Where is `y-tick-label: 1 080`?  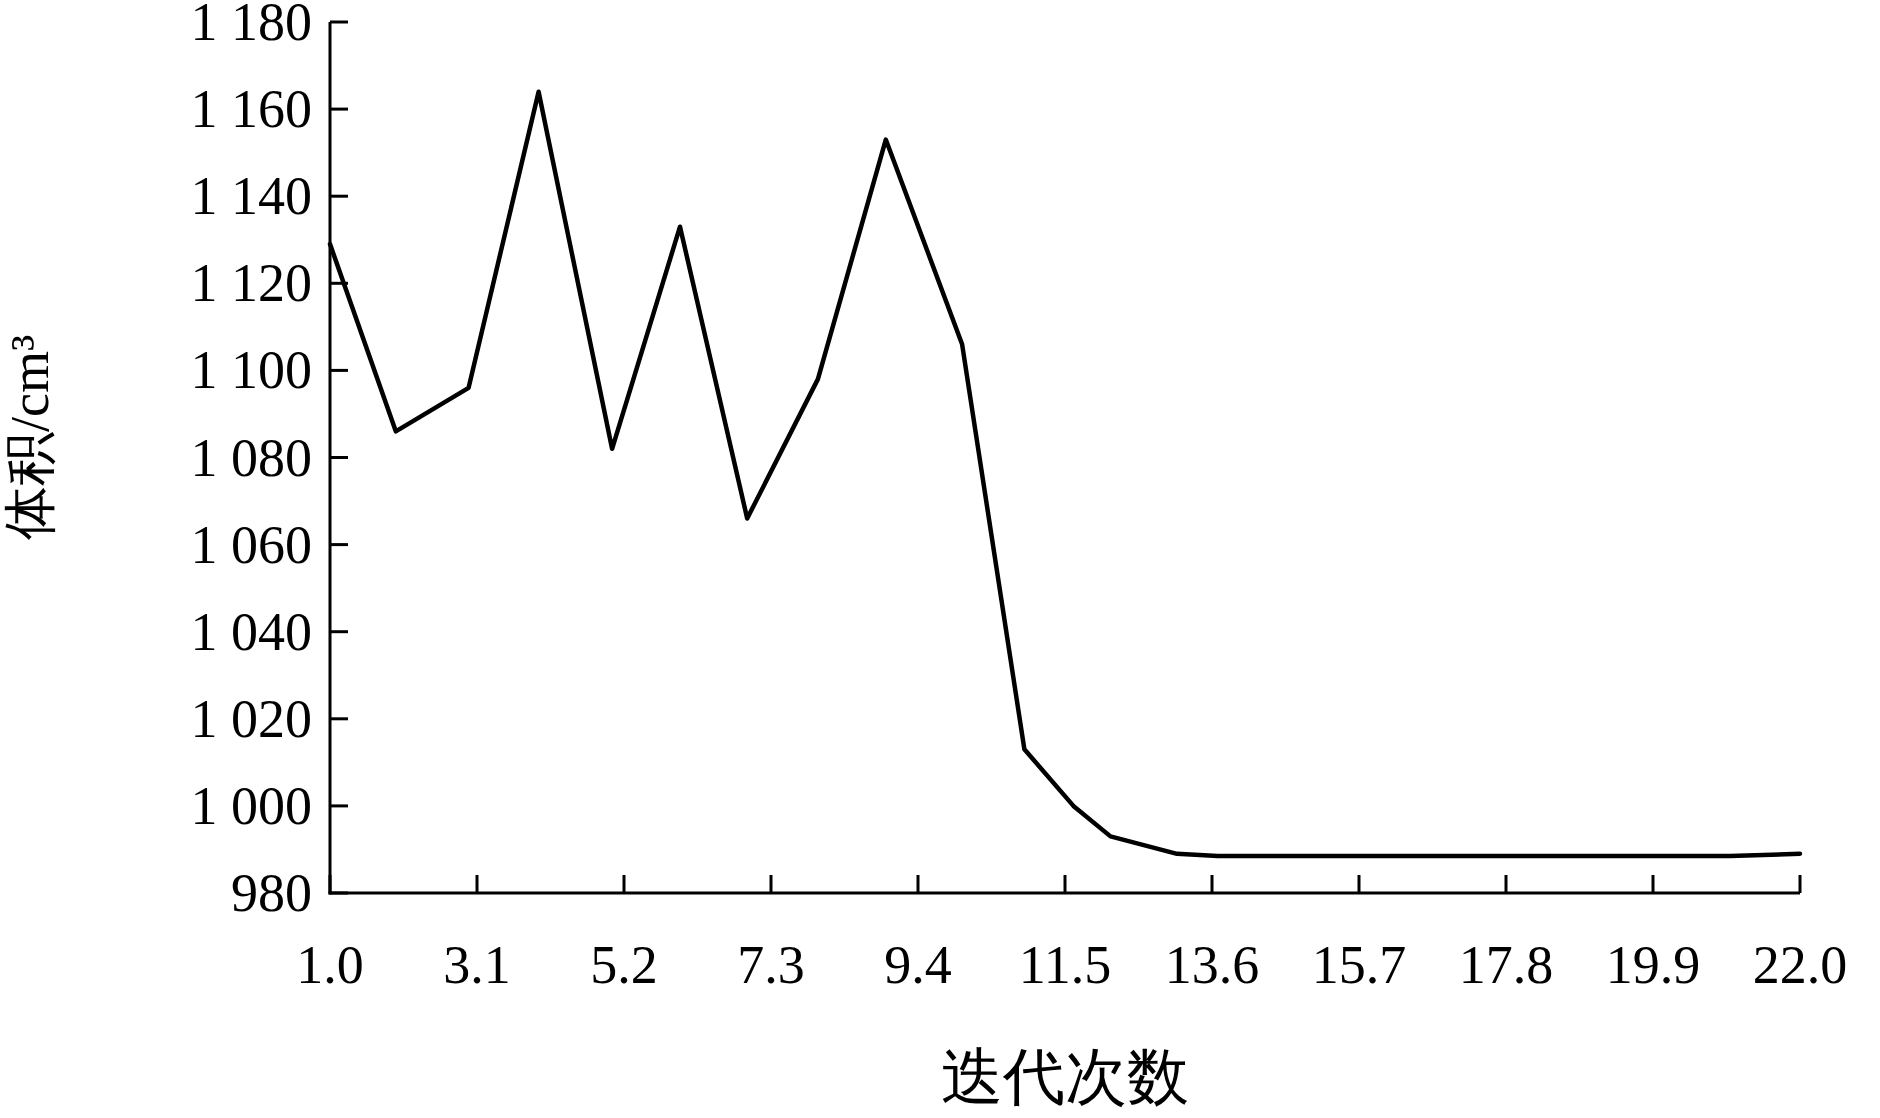 y-tick-label: 1 080 is located at coordinates (251, 457).